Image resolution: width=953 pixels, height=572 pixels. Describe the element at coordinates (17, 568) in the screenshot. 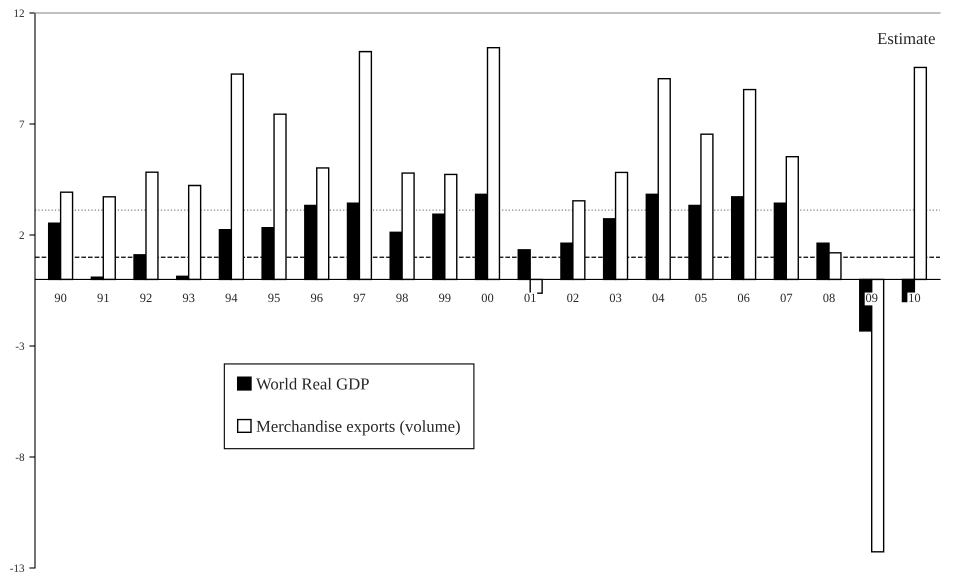

I see `y-tick-label: -13` at that location.